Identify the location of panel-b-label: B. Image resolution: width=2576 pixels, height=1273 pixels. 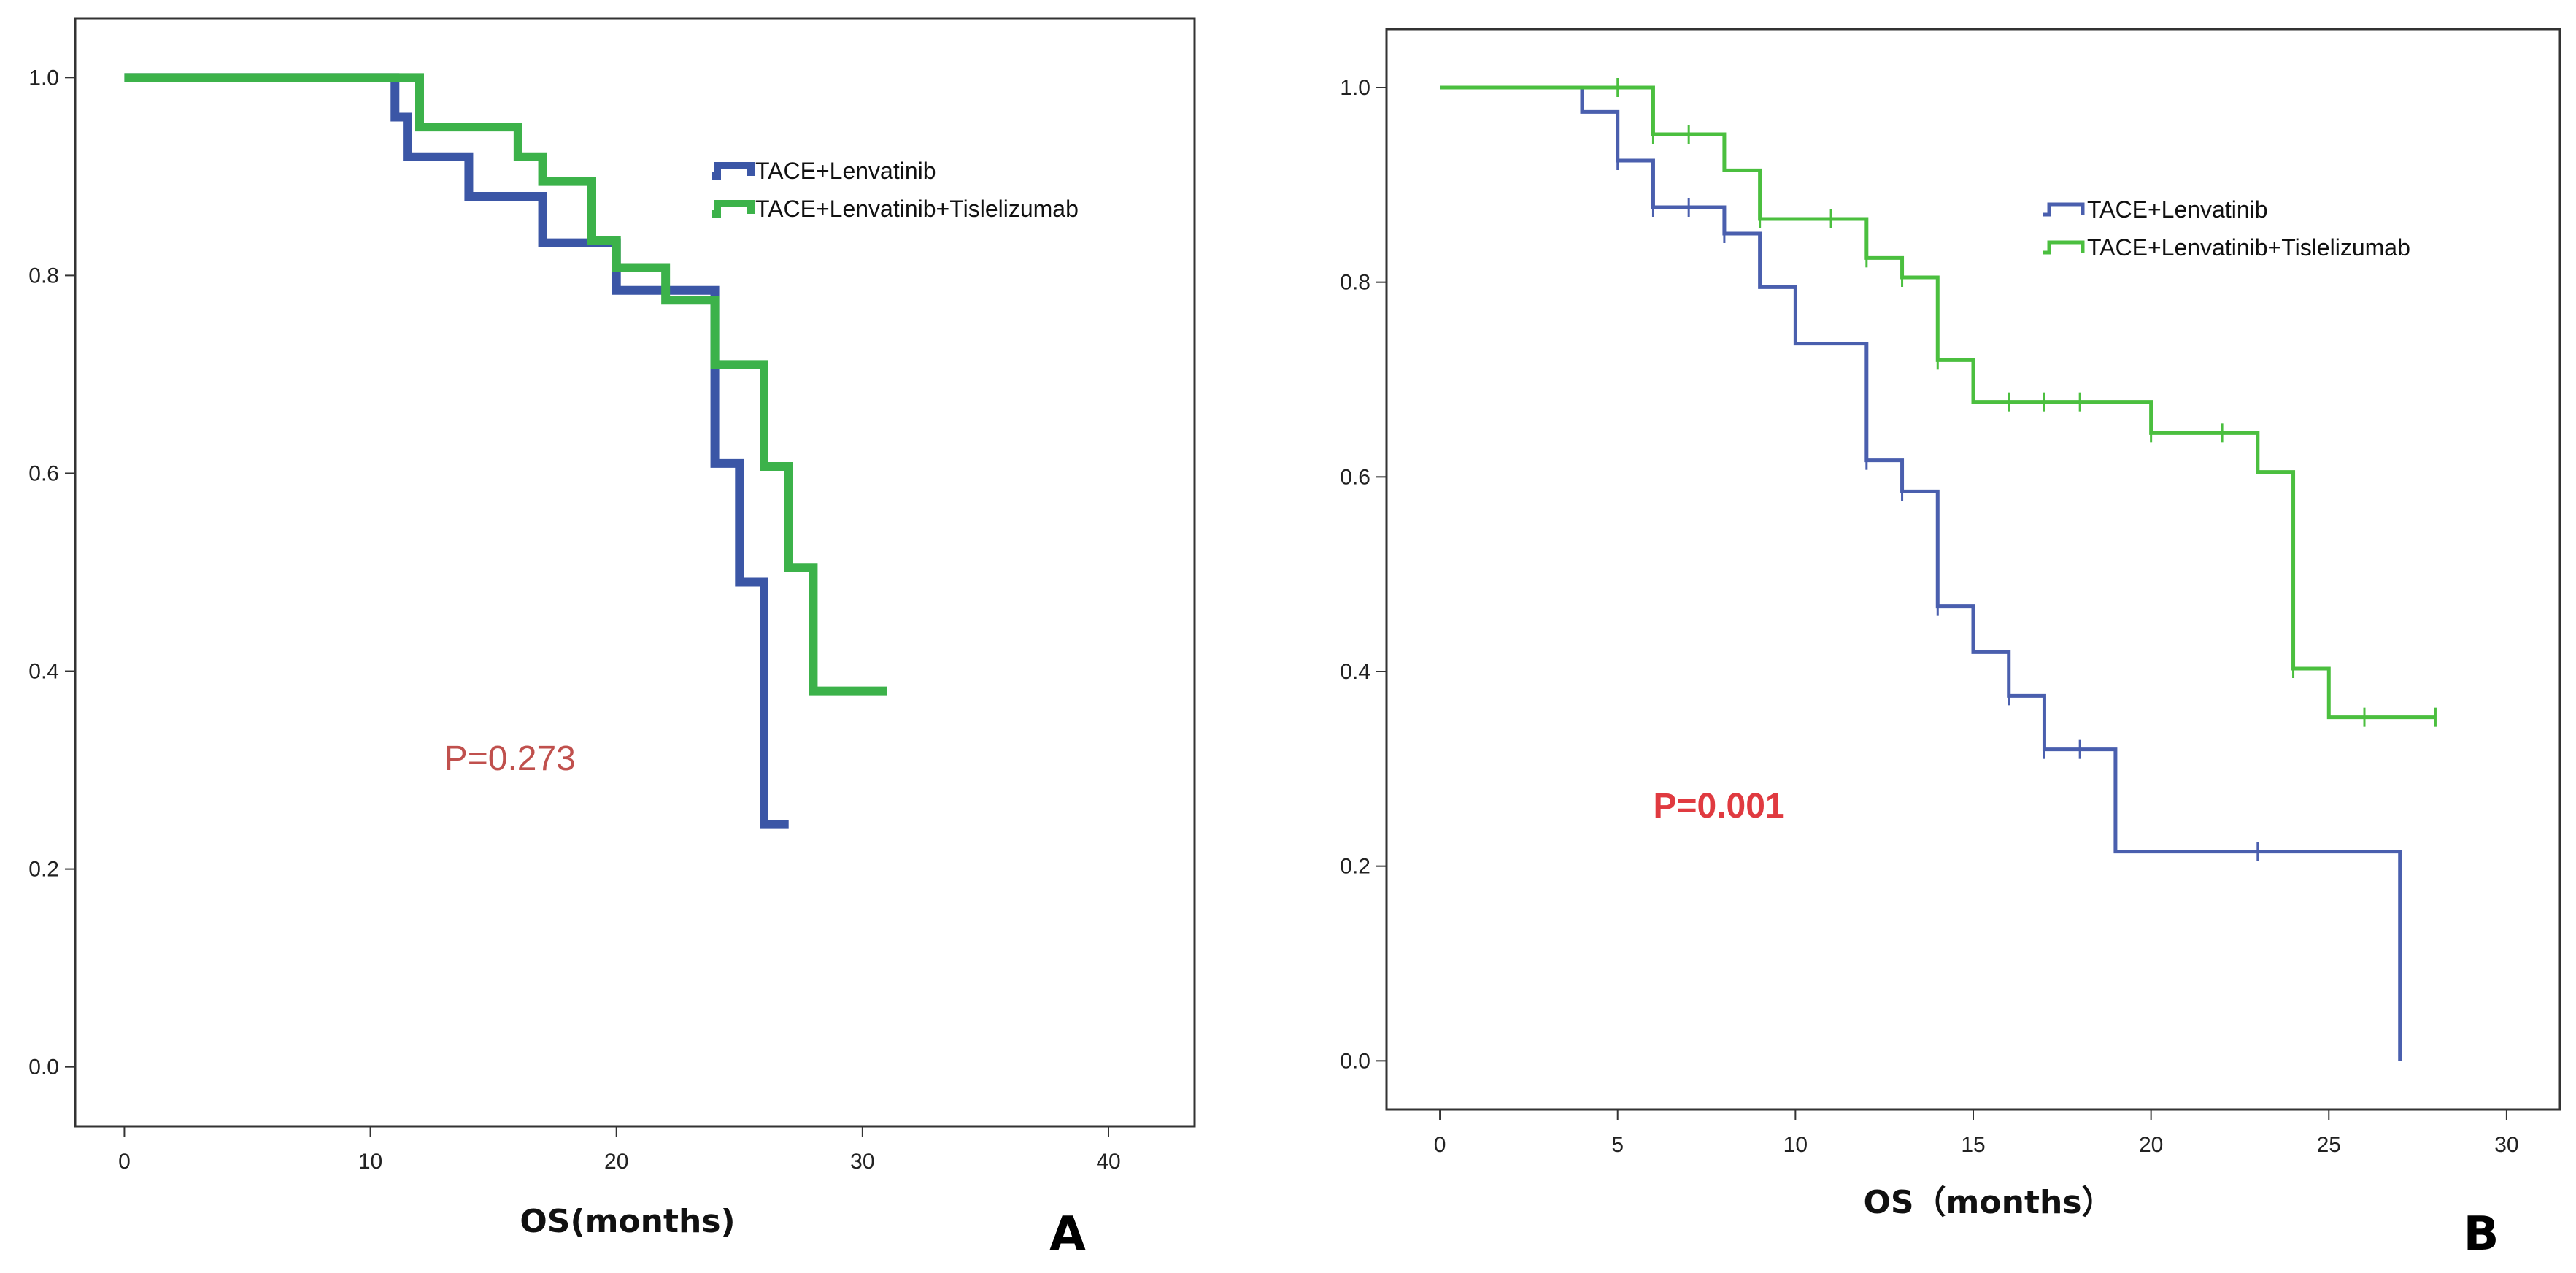
(2481, 1234).